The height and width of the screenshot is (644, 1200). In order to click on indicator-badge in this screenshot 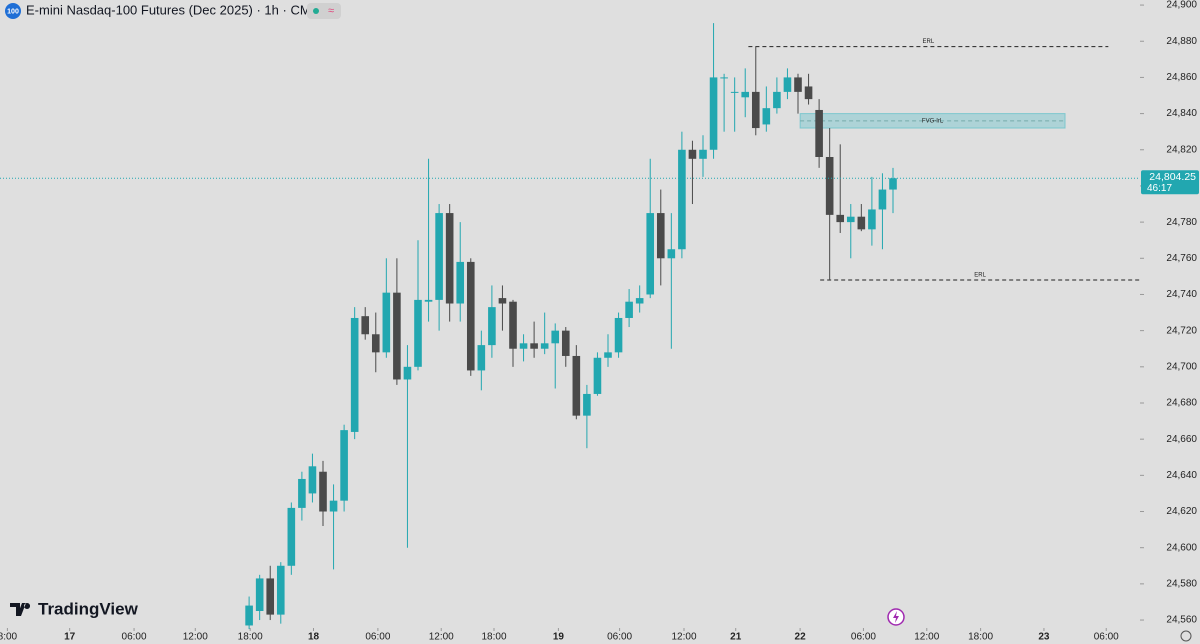, I will do `click(324, 11)`.